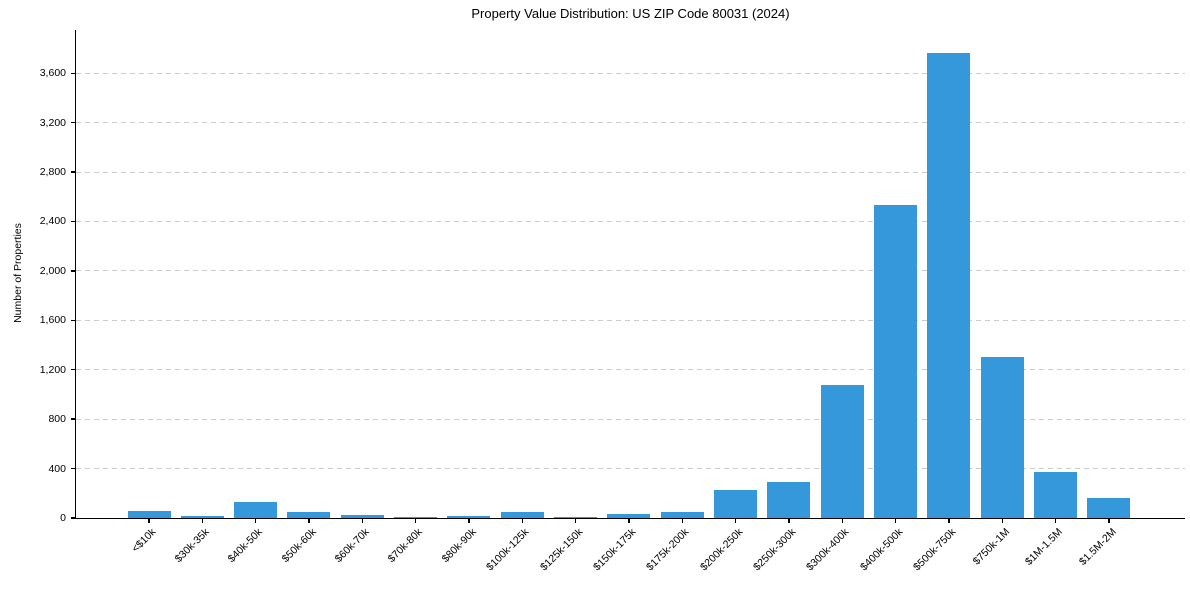  I want to click on y-tick-label: 0, so click(63, 518).